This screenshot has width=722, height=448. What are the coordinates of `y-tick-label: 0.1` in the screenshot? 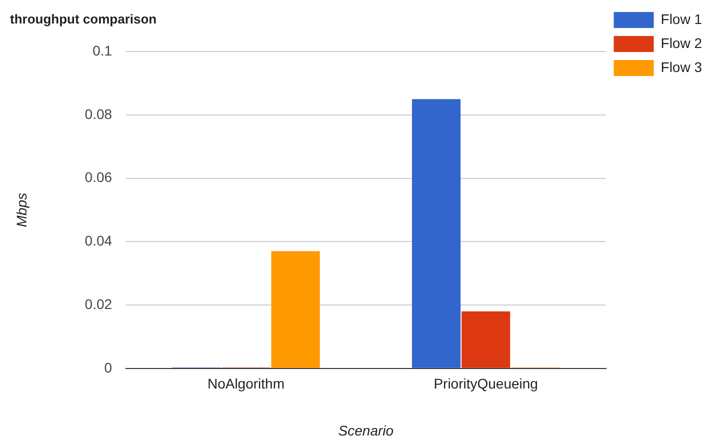 It's located at (102, 50).